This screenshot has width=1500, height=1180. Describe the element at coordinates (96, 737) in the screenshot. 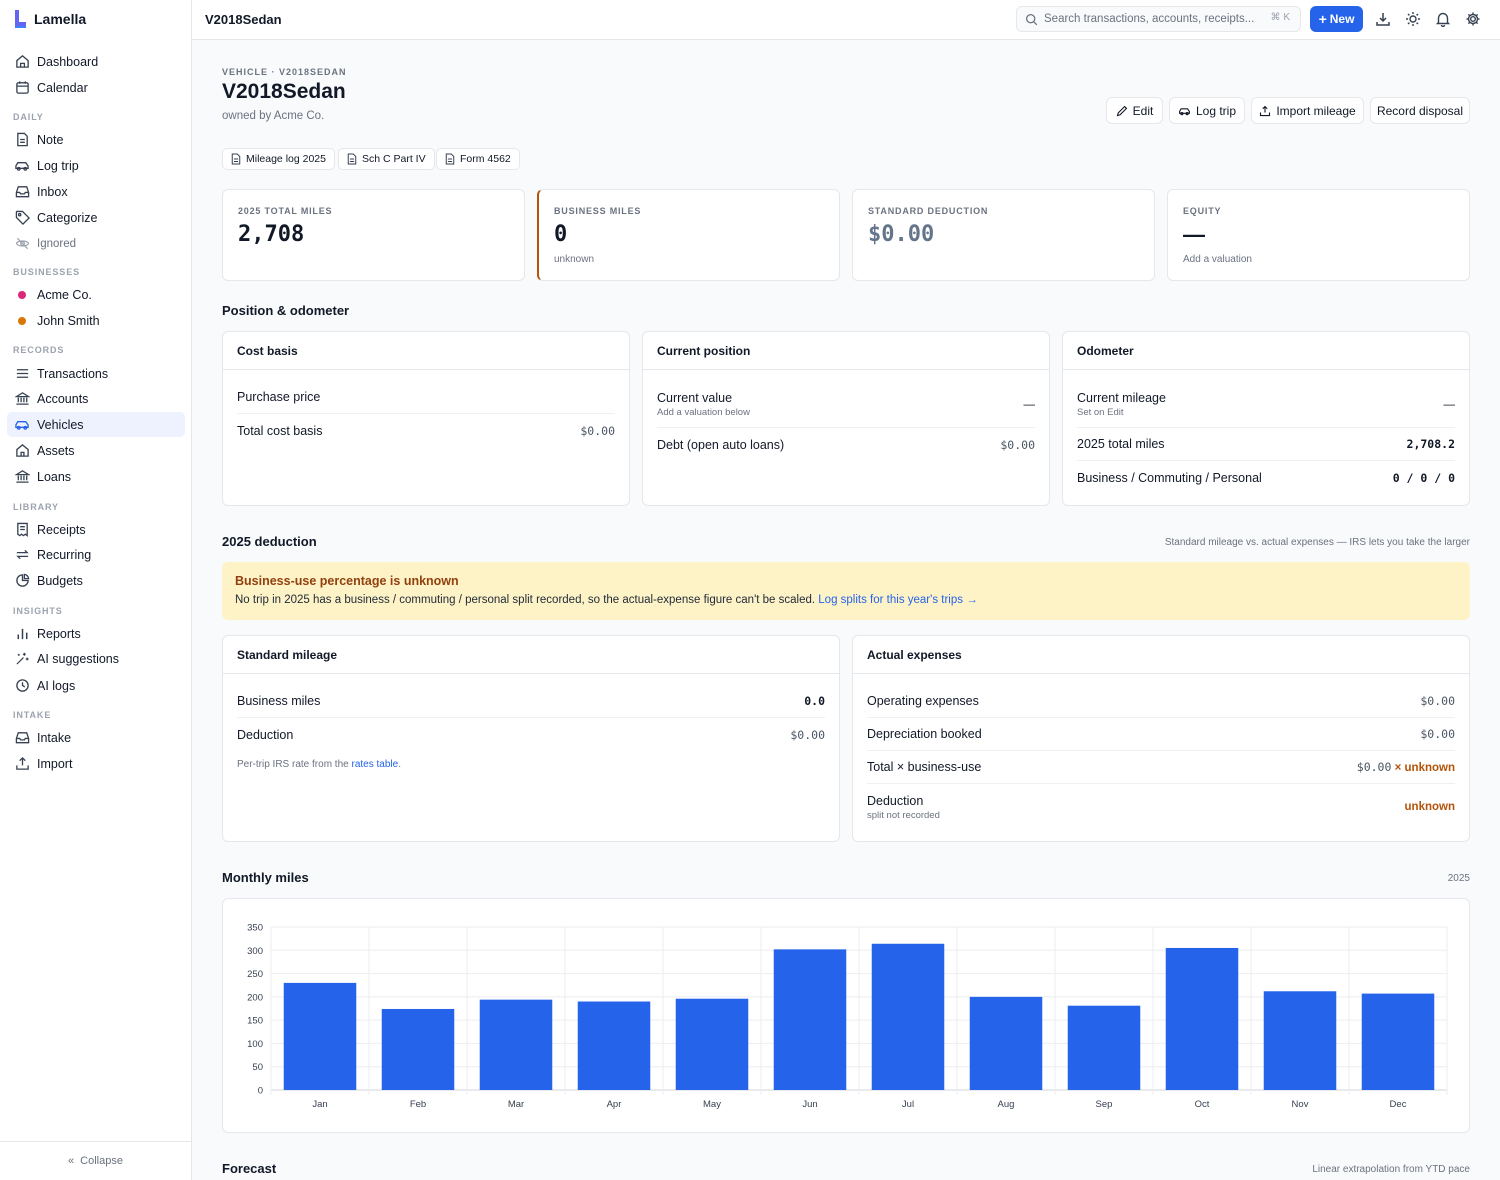

I see `sidebar-item-intake: Intake` at that location.